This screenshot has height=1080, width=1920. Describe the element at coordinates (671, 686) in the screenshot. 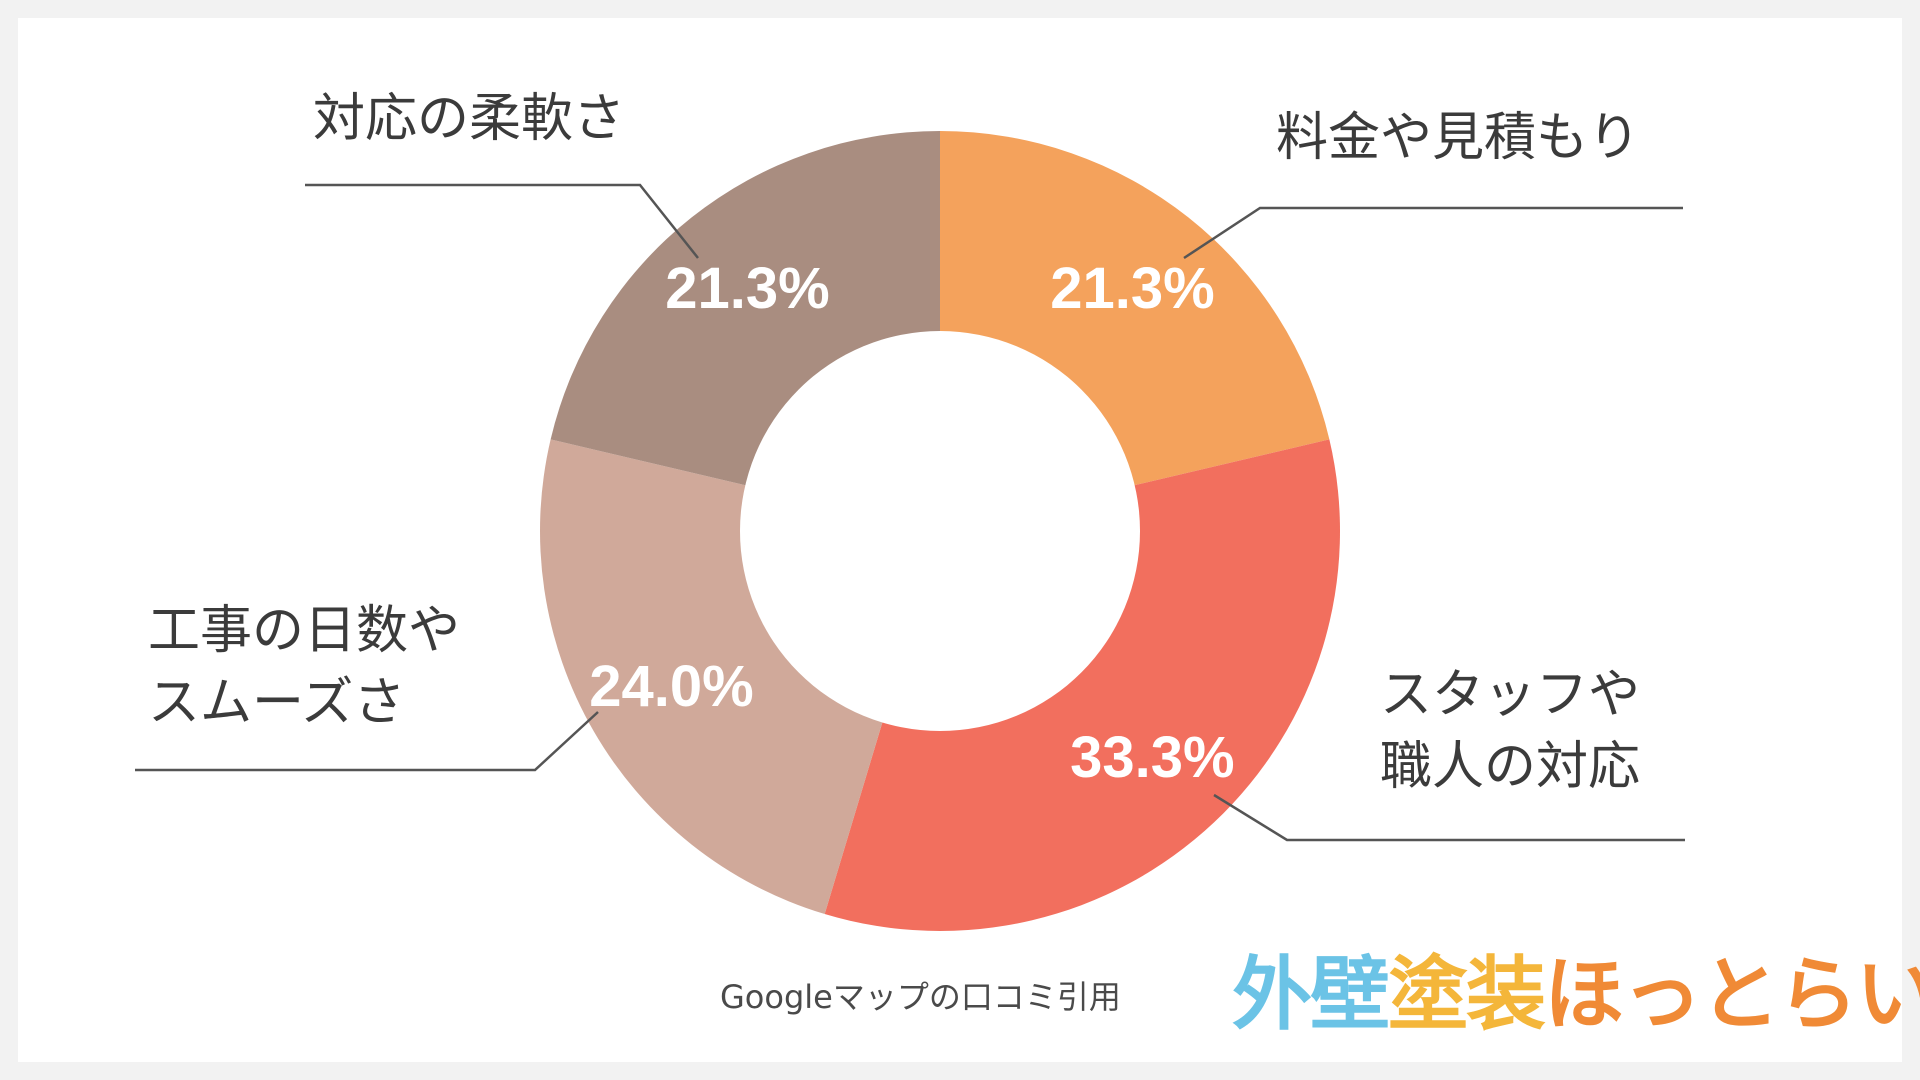

I see `value-label-3: 24.0%` at that location.